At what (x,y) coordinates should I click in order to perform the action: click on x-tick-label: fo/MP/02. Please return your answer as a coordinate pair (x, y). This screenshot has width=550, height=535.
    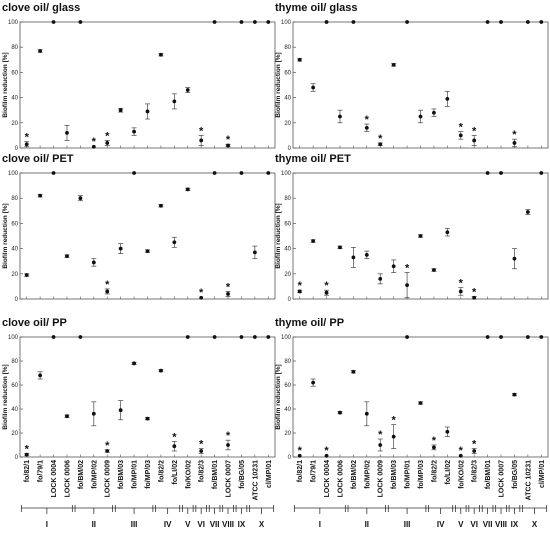
    Looking at the image, I should click on (94, 474).